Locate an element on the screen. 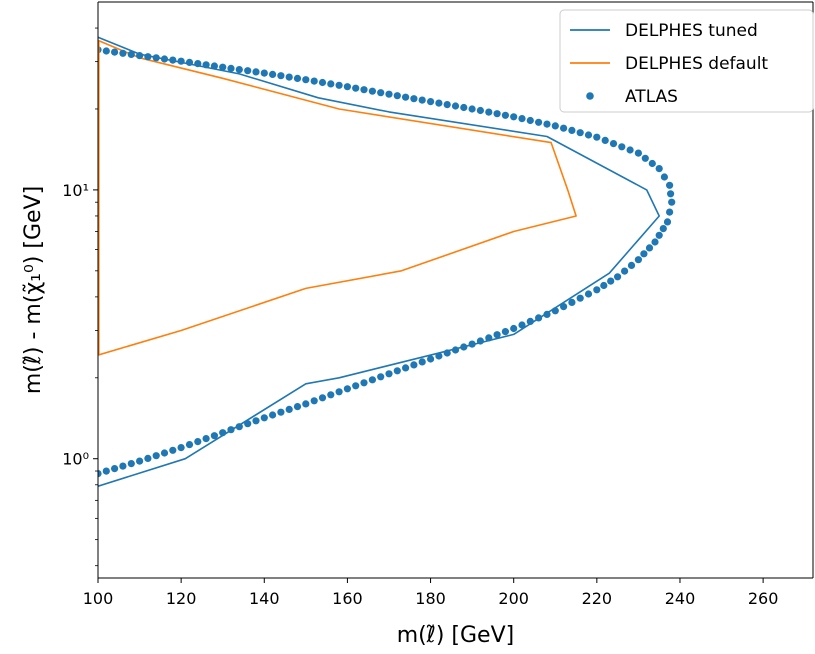 This screenshot has height=654, width=815. x-axis-label: m(ℓ̃) [GeV] is located at coordinates (455, 635).